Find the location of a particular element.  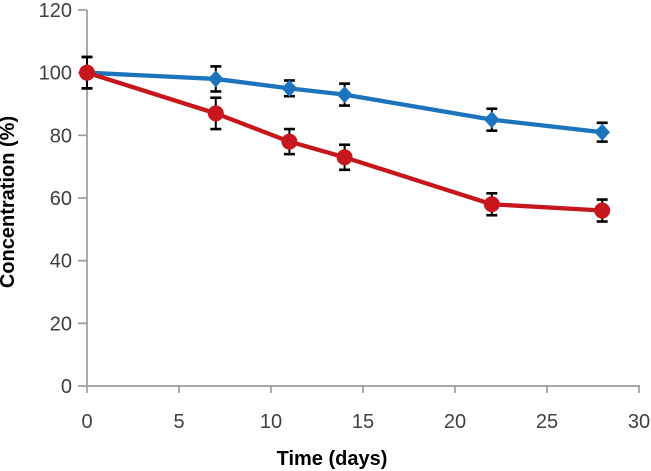

y-tick-label: 40 is located at coordinates (61, 262).